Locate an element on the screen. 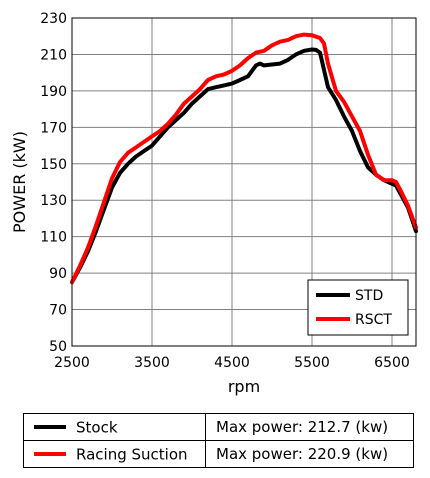  legend-box is located at coordinates (358, 307).